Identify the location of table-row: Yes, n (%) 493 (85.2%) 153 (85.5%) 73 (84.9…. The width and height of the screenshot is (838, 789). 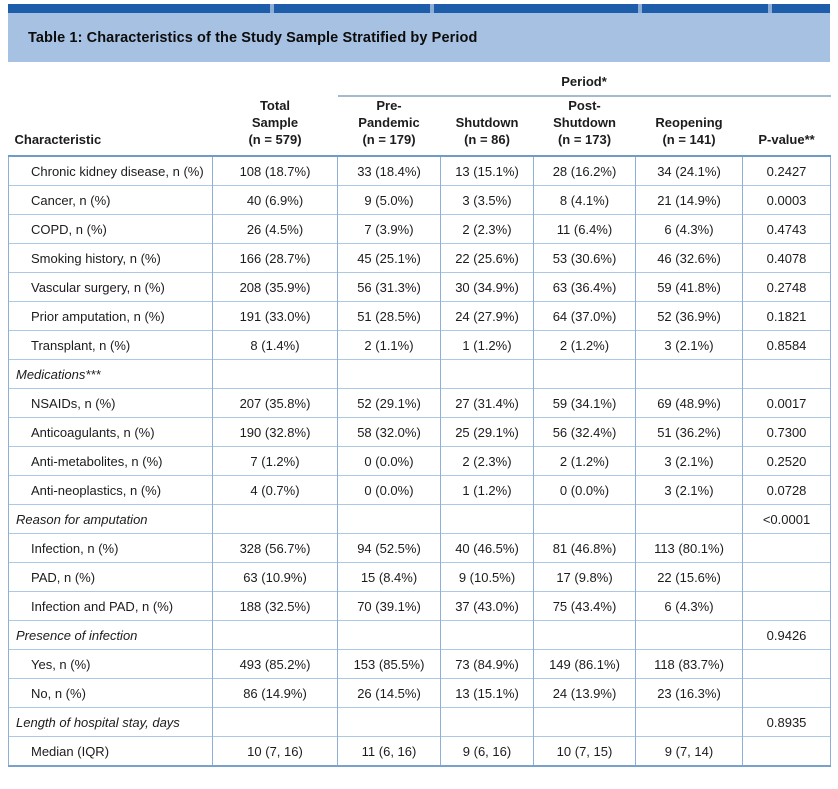
(420, 664).